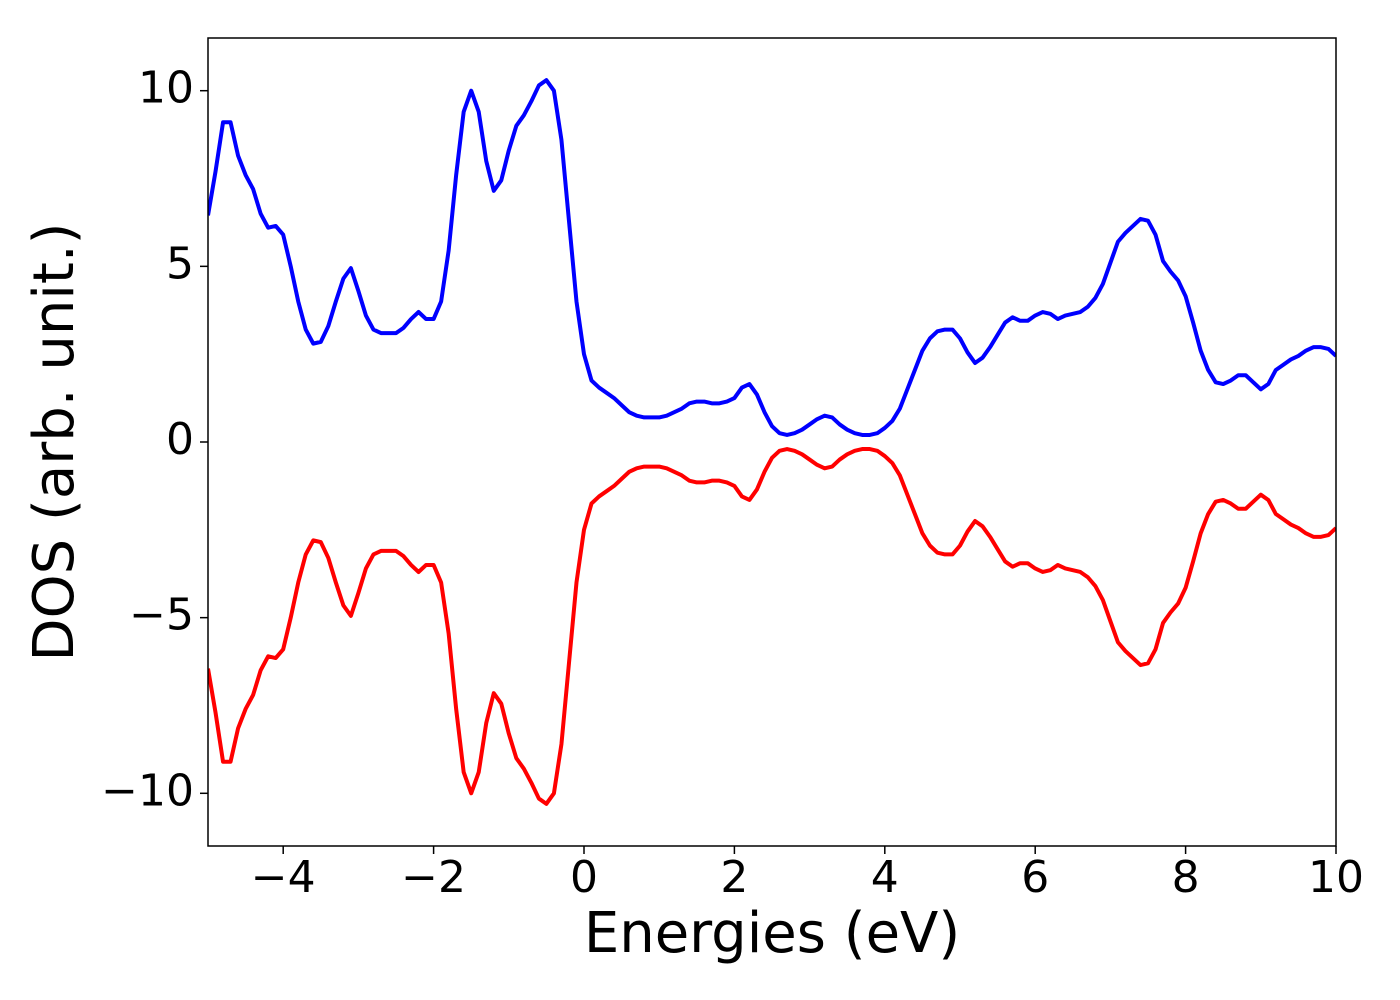 This screenshot has height=1000, width=1400. Describe the element at coordinates (885, 877) in the screenshot. I see `x-tick-label: 4` at that location.